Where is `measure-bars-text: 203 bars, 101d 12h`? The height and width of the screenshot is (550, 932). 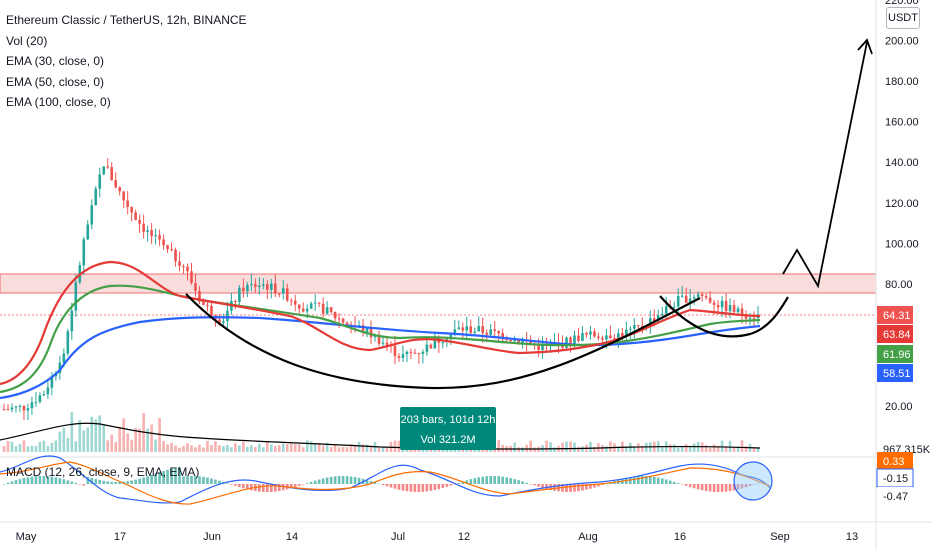 measure-bars-text: 203 bars, 101d 12h is located at coordinates (448, 420).